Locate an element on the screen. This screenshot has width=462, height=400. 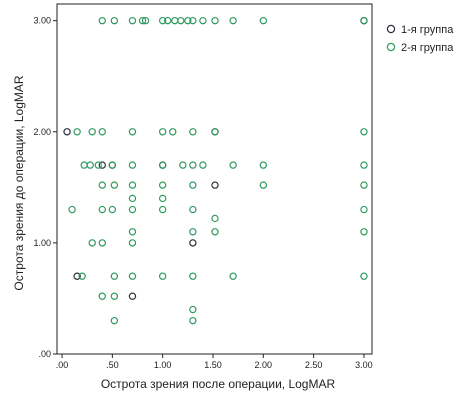
x-tick-label: 1.00 is located at coordinates (163, 365).